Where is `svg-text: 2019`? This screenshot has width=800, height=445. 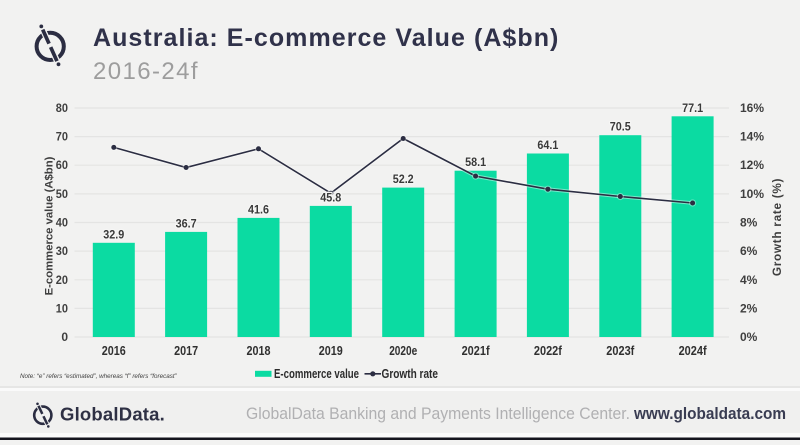
svg-text: 2019 is located at coordinates (331, 350).